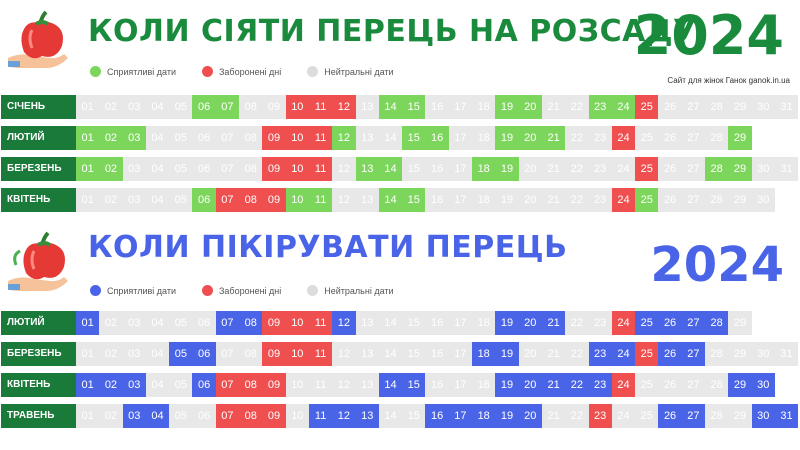 This screenshot has width=800, height=450. What do you see at coordinates (359, 290) in the screenshot?
I see `legend-neutral-label: Нейтральні дати` at bounding box center [359, 290].